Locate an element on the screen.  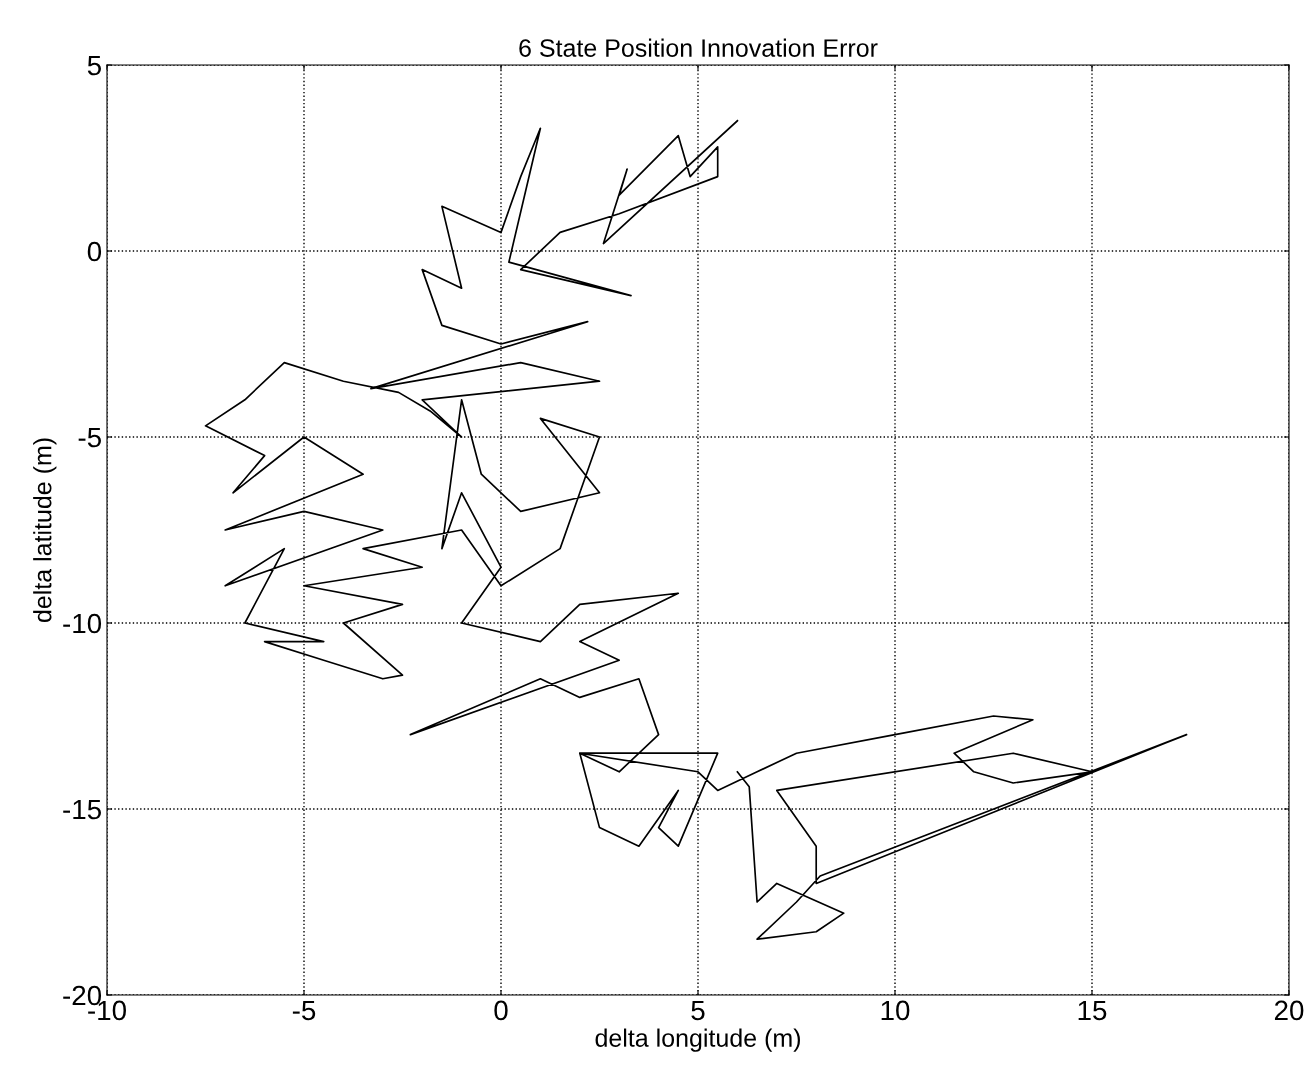
x-tick-label: 0 is located at coordinates (501, 1010).